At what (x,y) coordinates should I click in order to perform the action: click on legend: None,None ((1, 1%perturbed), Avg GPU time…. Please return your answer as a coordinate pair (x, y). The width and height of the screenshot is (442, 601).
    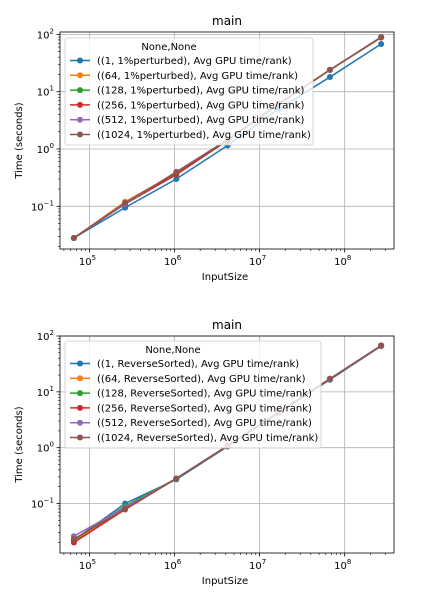
    Looking at the image, I should click on (189, 91).